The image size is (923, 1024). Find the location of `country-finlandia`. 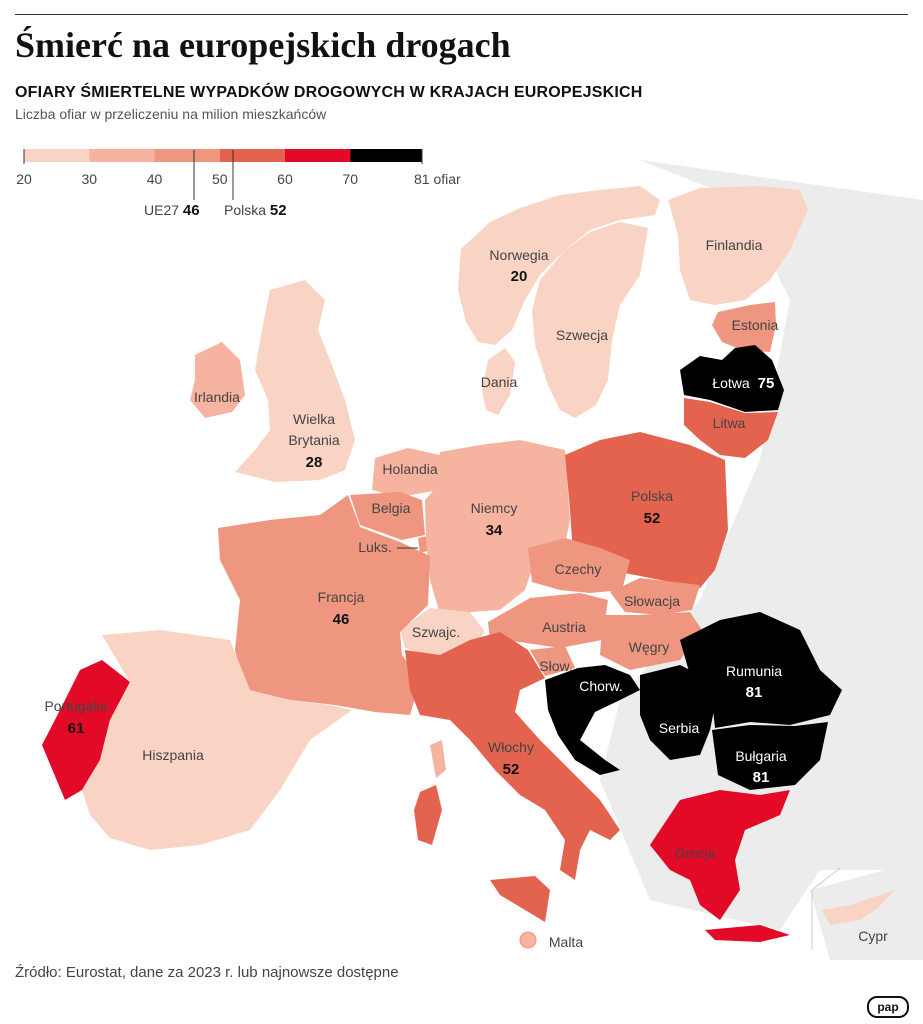

country-finlandia is located at coordinates (738, 245).